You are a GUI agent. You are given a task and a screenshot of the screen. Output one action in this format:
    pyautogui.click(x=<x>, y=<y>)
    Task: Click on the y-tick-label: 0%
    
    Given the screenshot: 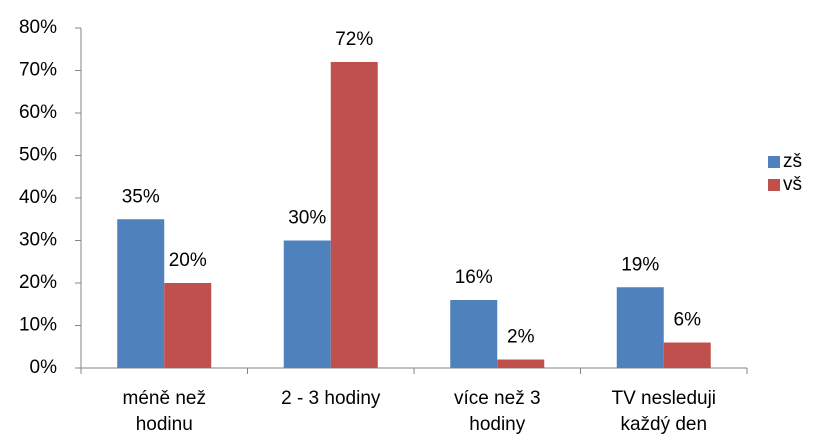 What is the action you would take?
    pyautogui.click(x=44, y=367)
    